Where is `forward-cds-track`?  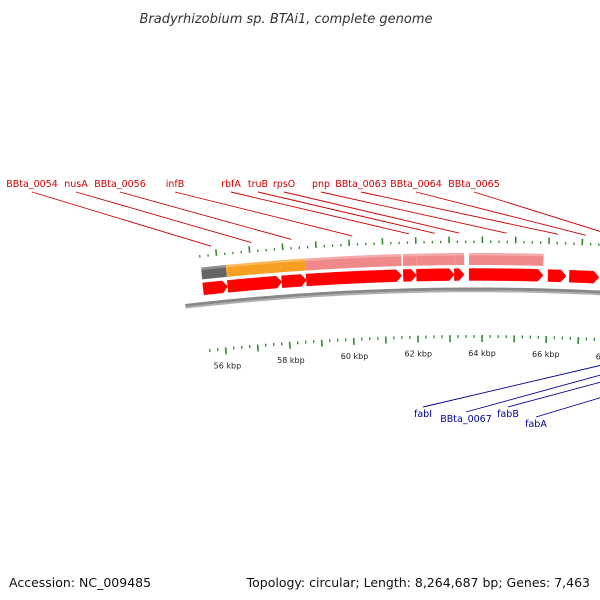 forward-cds-track is located at coordinates (401, 282).